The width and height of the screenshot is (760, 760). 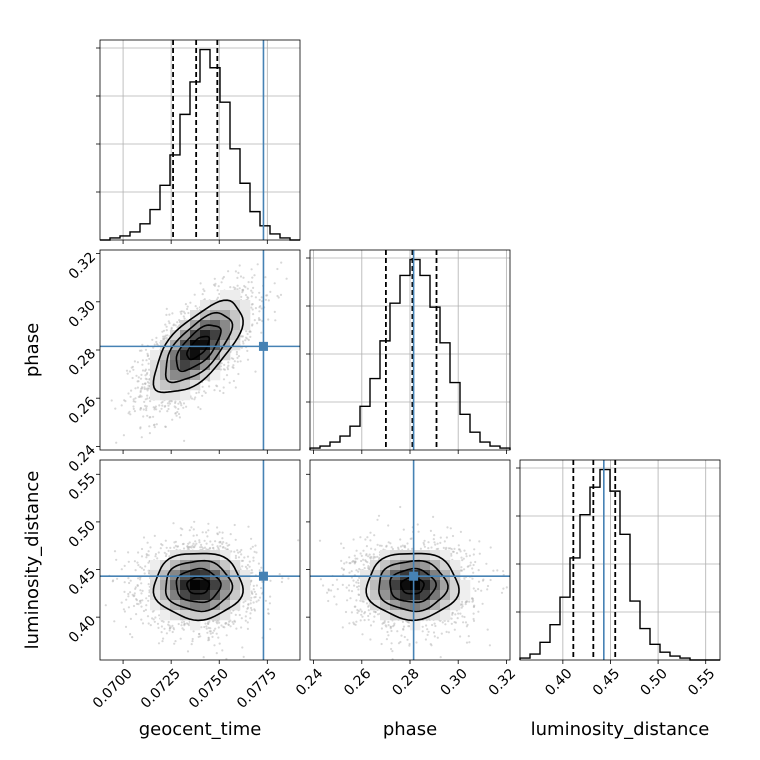 I want to click on tick-label-geocent_time: 0.0700, so click(x=113, y=689).